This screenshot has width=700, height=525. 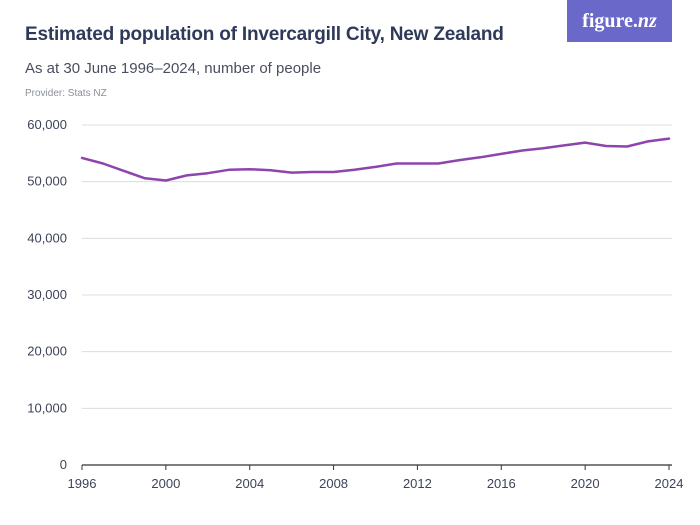 I want to click on x-tick-label: 2000, so click(x=165, y=483).